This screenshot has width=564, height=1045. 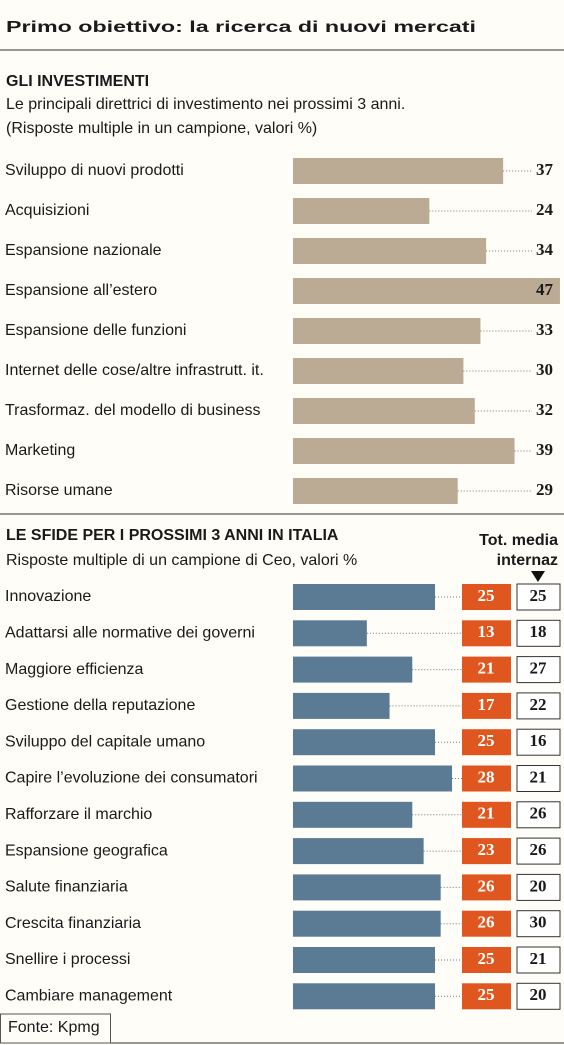 I want to click on category-label: Maggiore efficienza, so click(x=74, y=669).